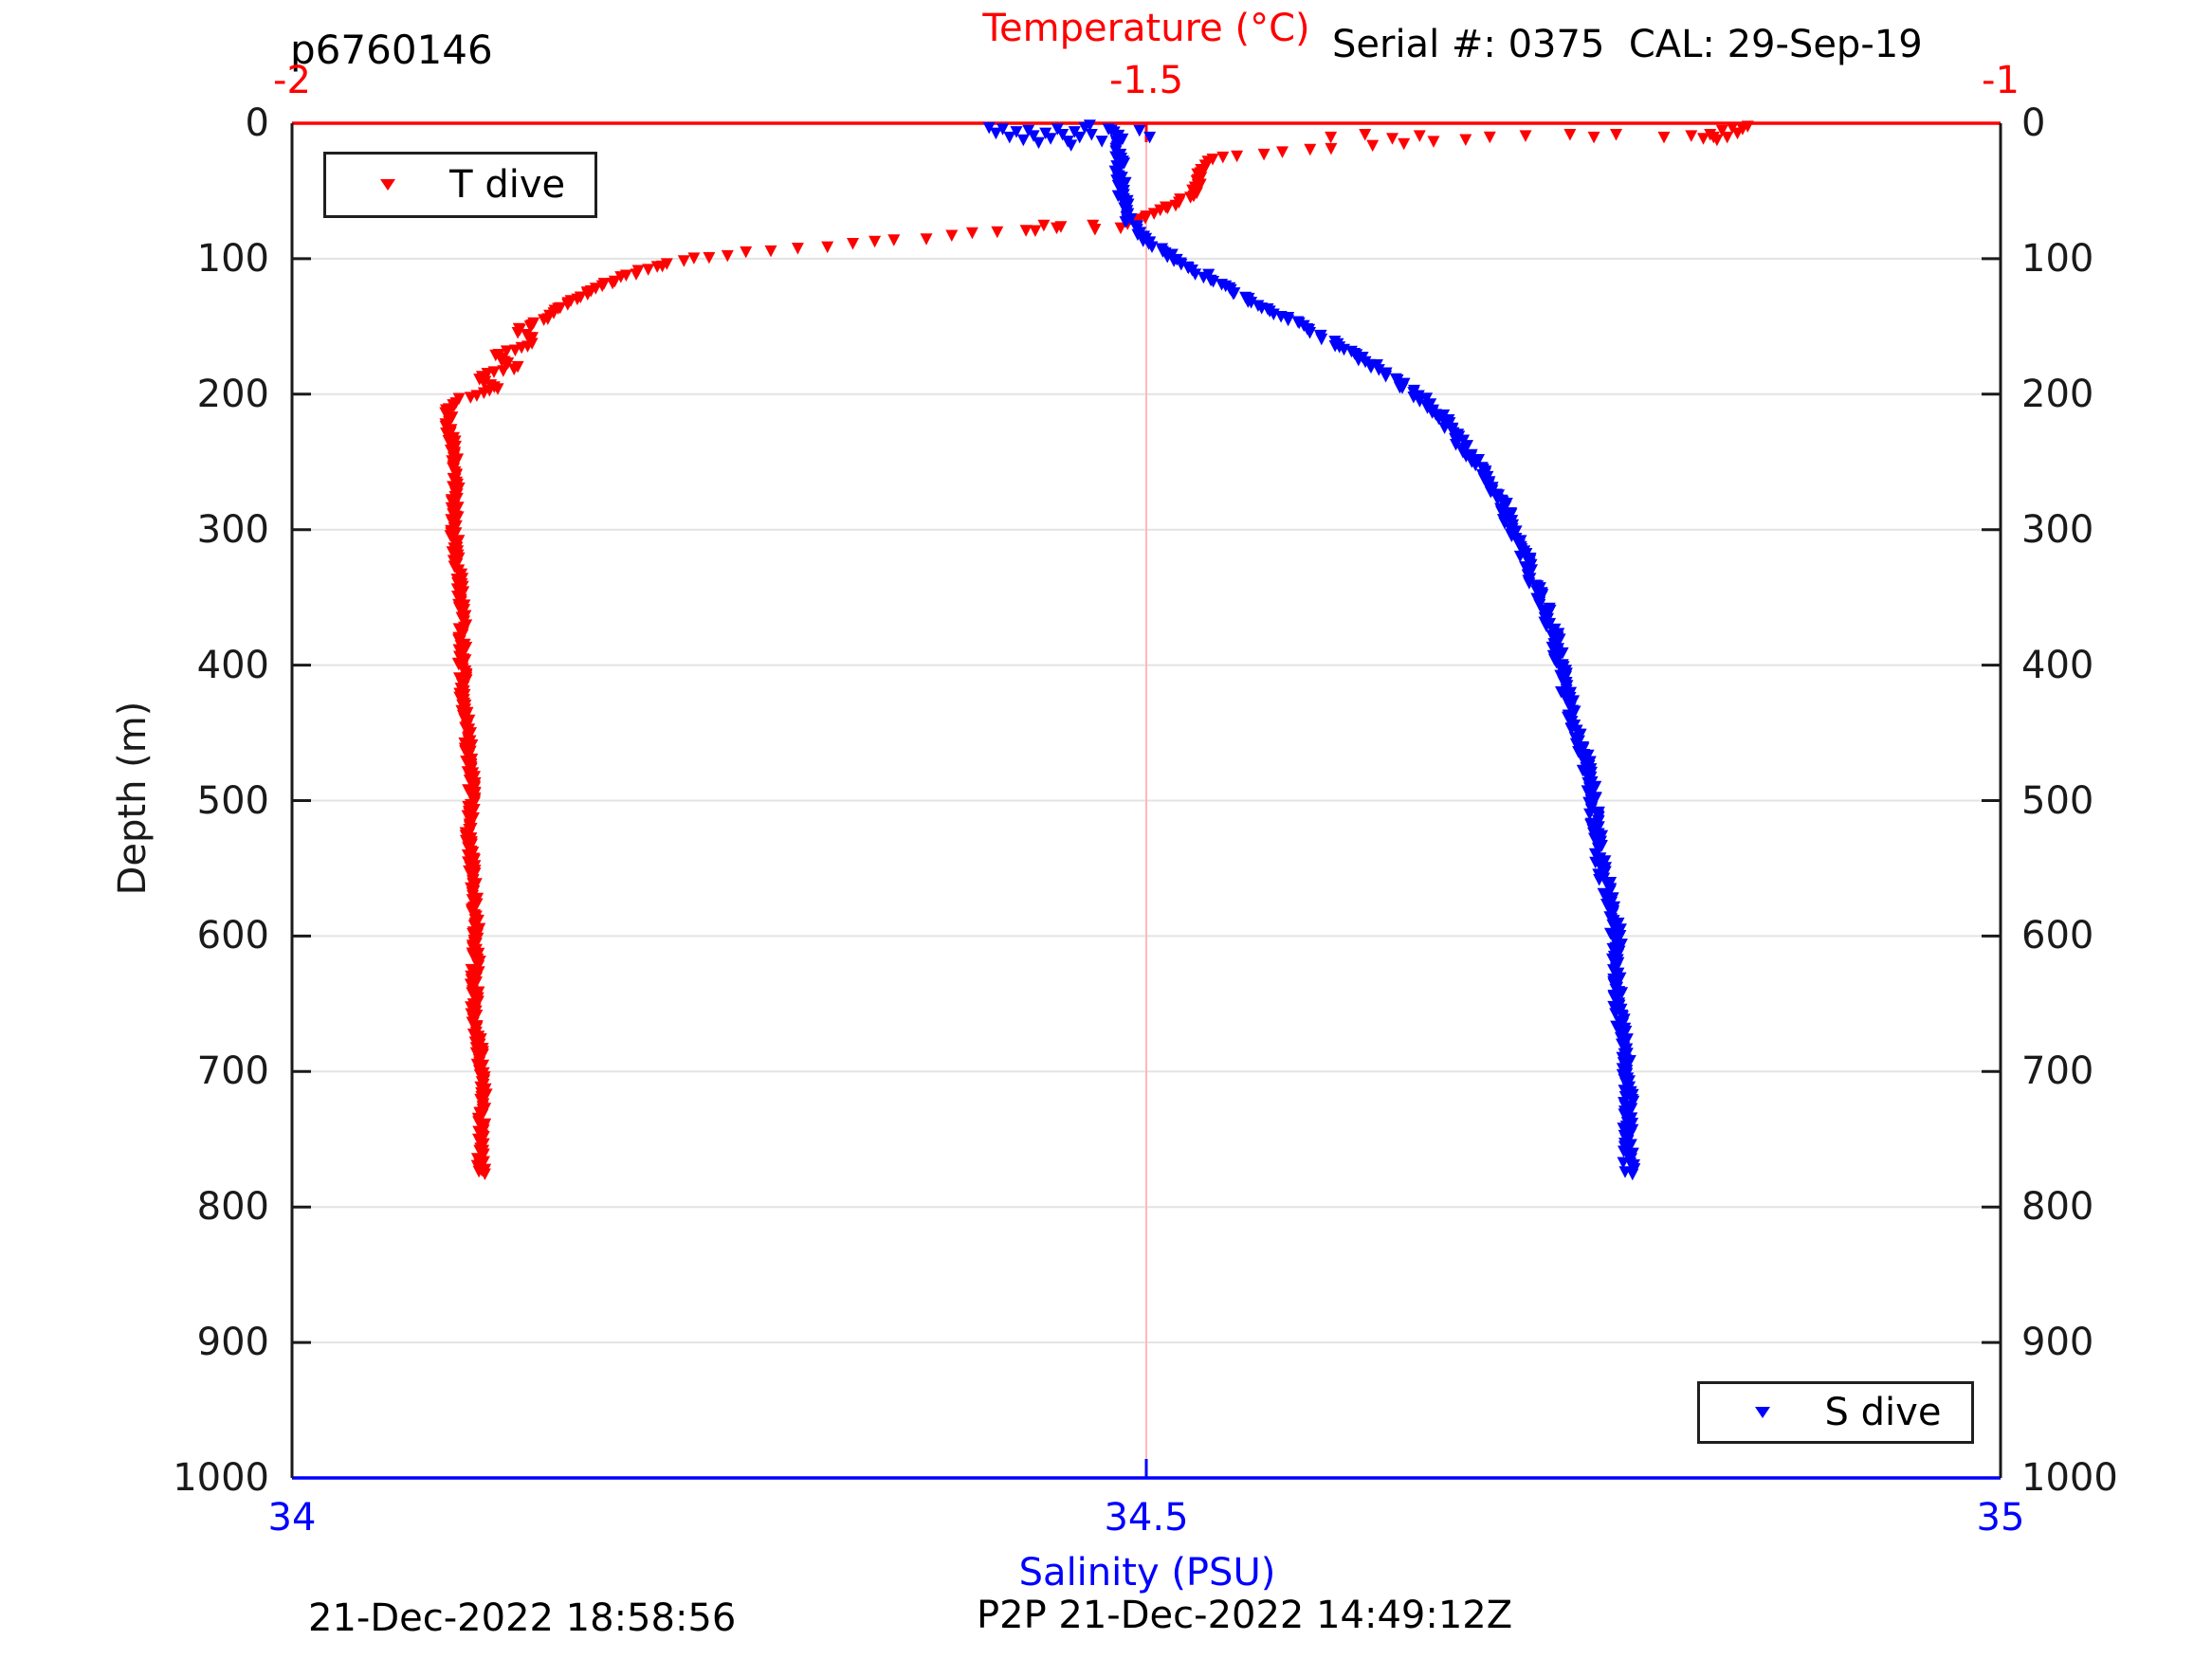 The height and width of the screenshot is (1659, 2212). I want to click on depth-ticks-right-label: 900, so click(2057, 1343).